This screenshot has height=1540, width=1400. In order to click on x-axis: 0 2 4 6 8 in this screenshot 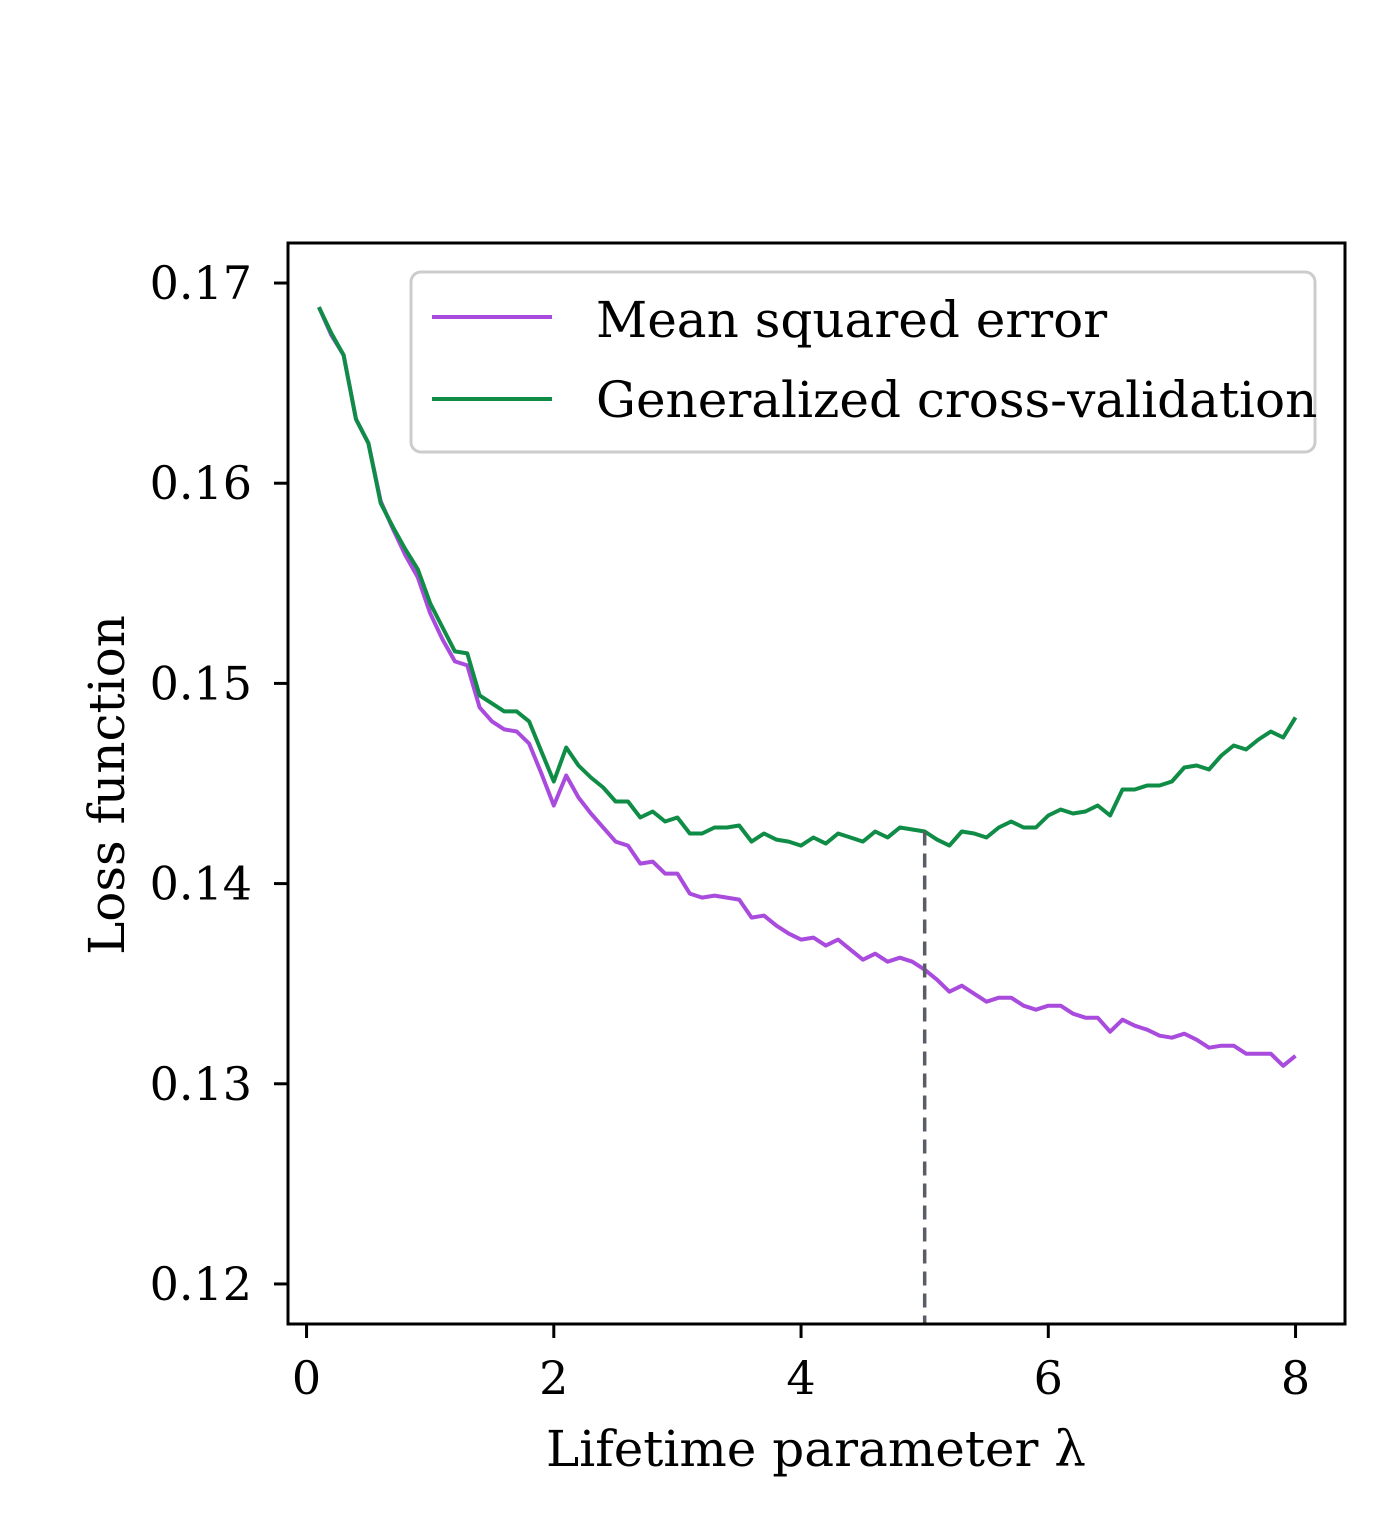, I will do `click(801, 1364)`.